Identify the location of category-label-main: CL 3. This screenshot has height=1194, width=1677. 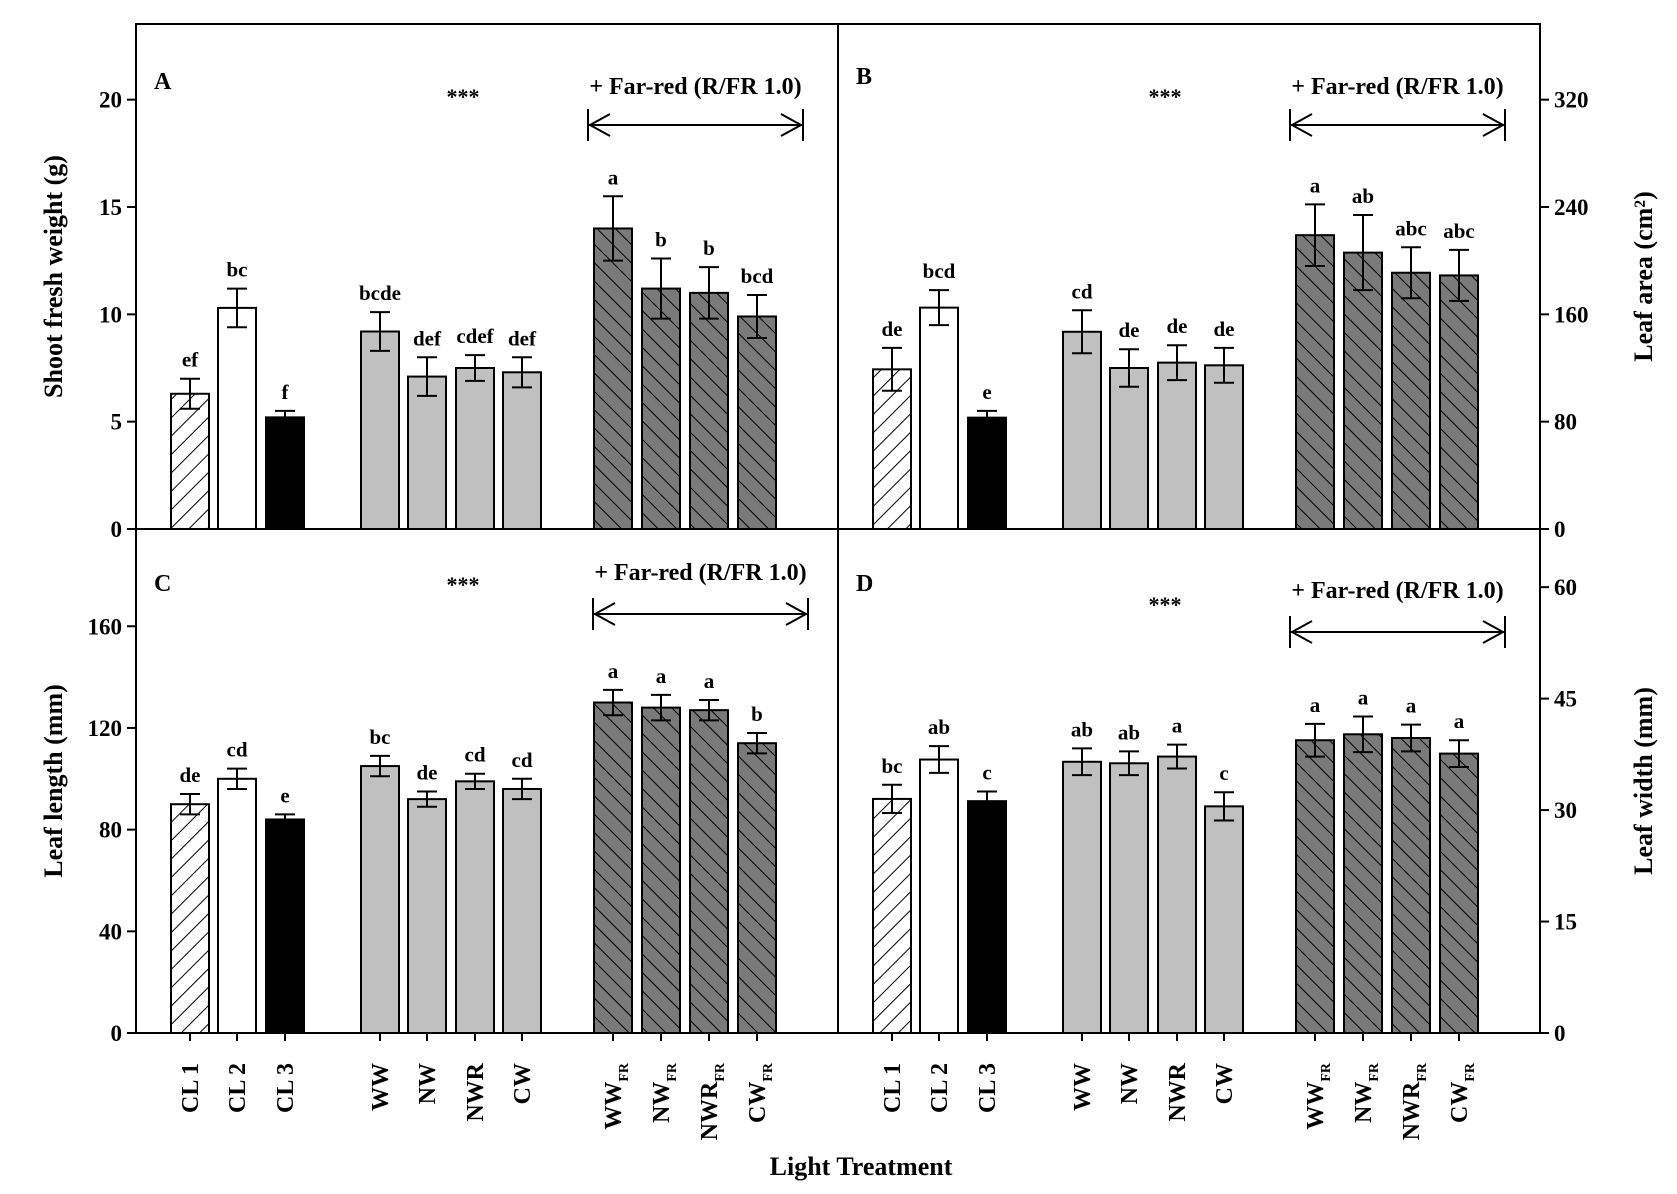
(286, 1088).